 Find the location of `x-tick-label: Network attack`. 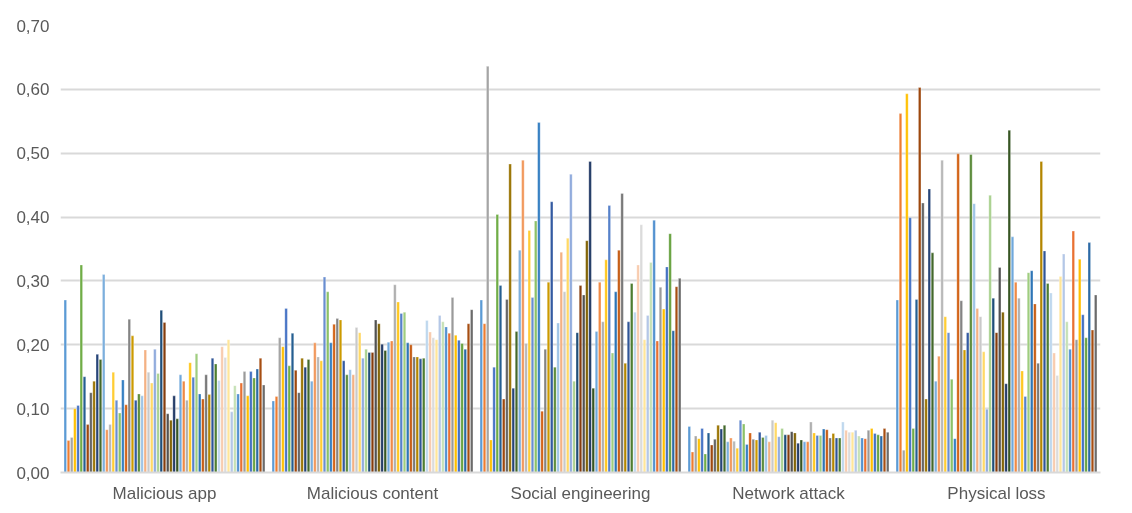

x-tick-label: Network attack is located at coordinates (789, 493).